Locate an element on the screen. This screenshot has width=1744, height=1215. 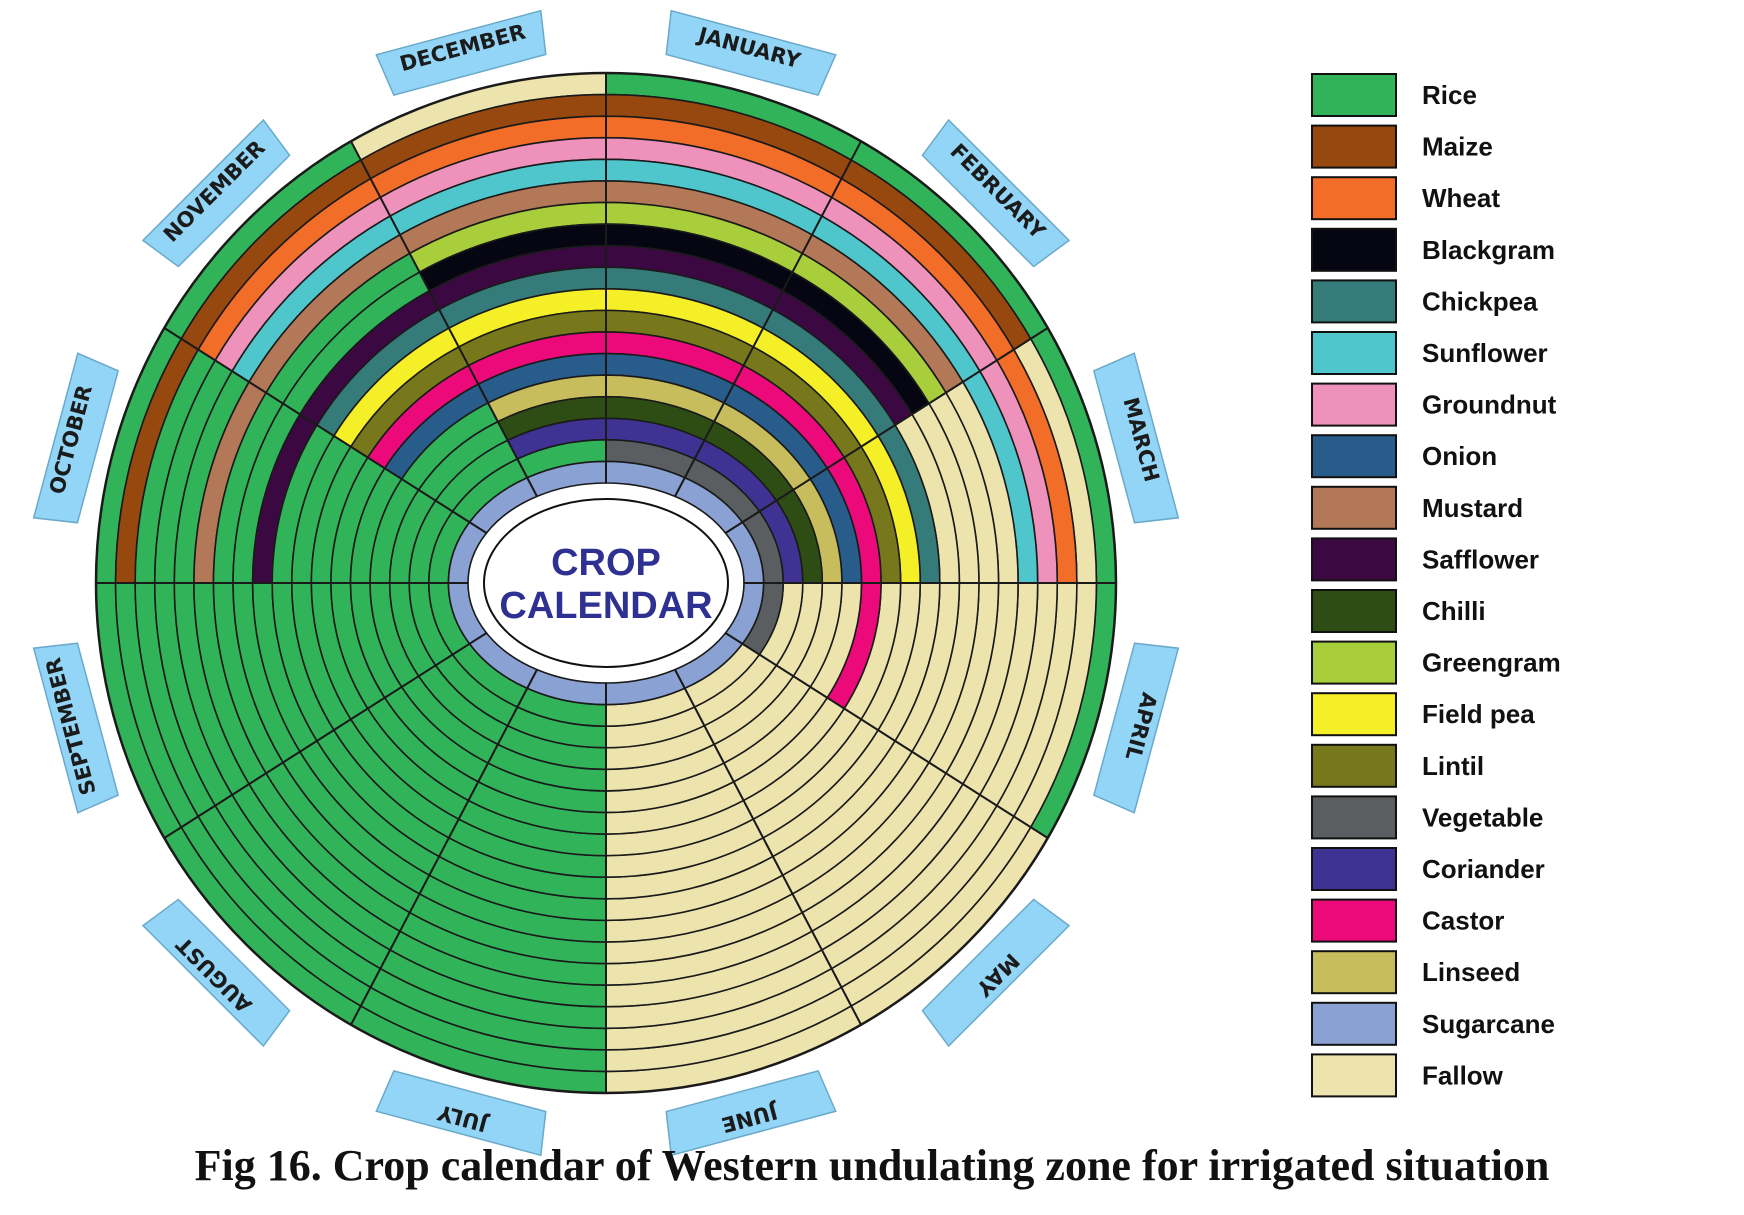
legend-label: Linseed is located at coordinates (1471, 972).